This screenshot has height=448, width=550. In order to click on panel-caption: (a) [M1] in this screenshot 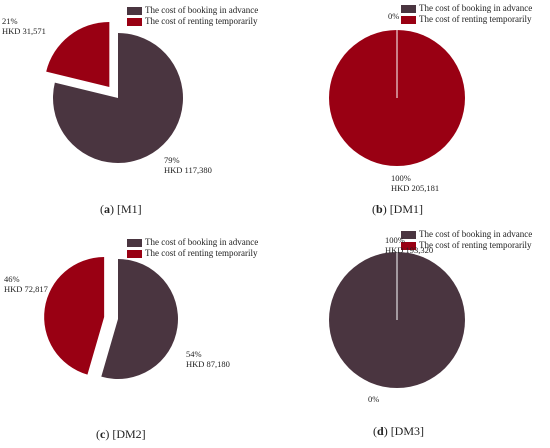, I will do `click(121, 209)`.